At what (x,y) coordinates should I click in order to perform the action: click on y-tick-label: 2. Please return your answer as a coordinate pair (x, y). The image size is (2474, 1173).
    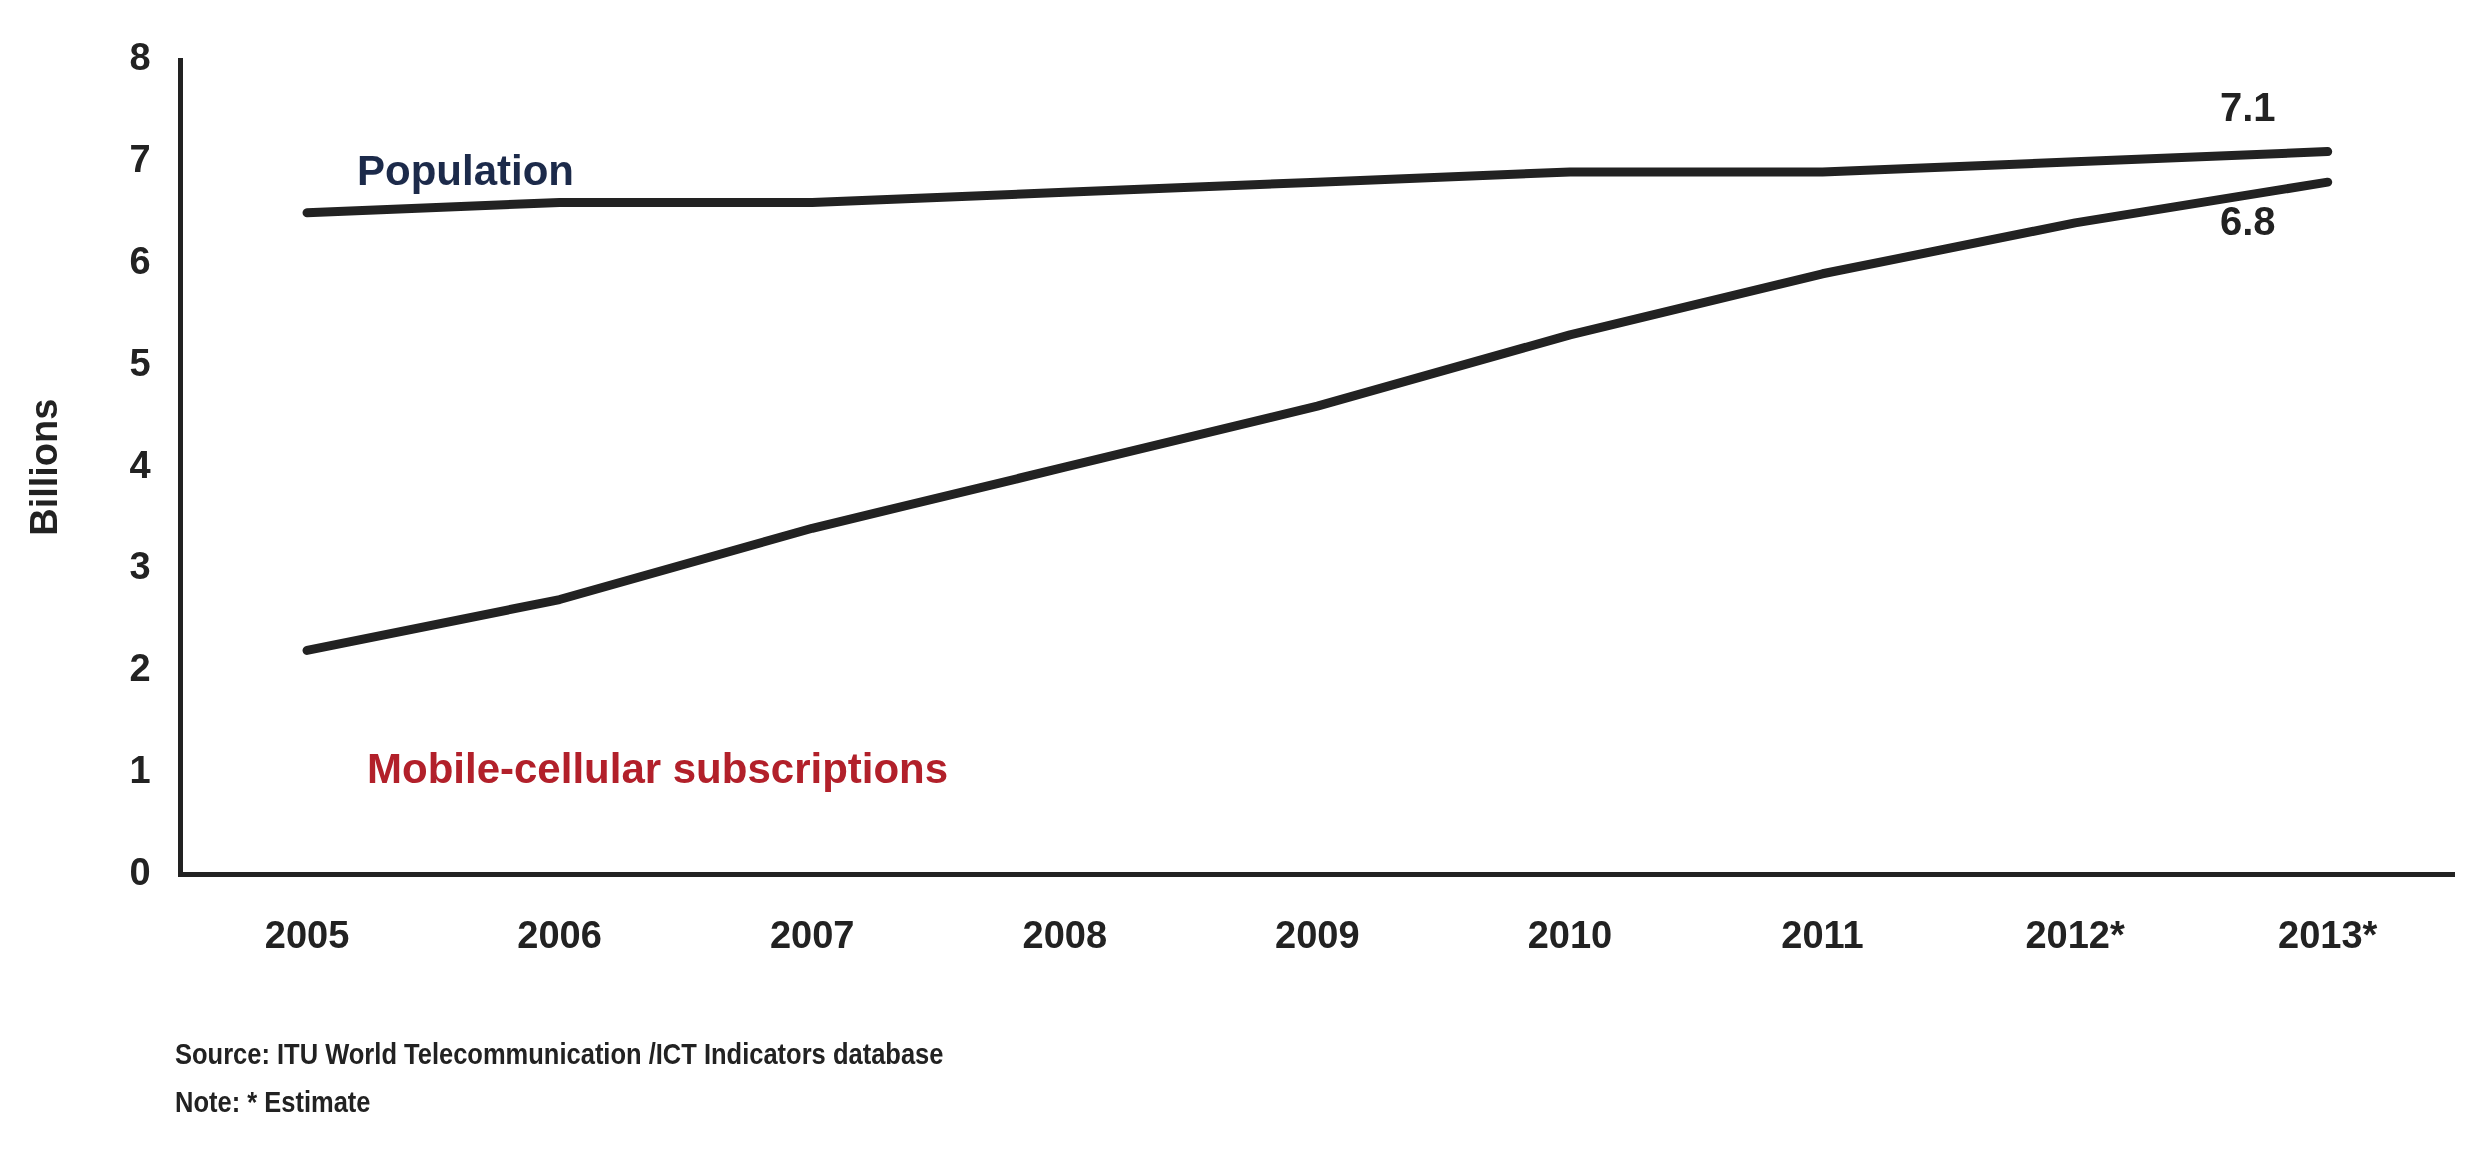
    Looking at the image, I should click on (140, 668).